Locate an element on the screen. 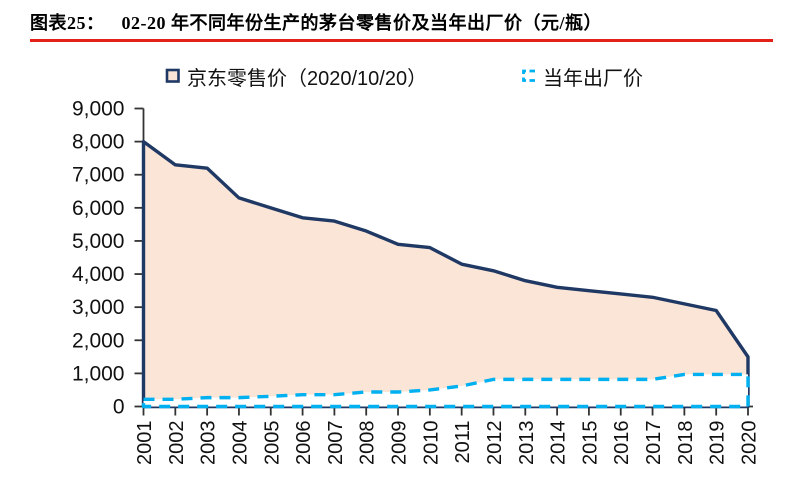 This screenshot has height=502, width=805. x-tick-label: 2002 is located at coordinates (177, 443).